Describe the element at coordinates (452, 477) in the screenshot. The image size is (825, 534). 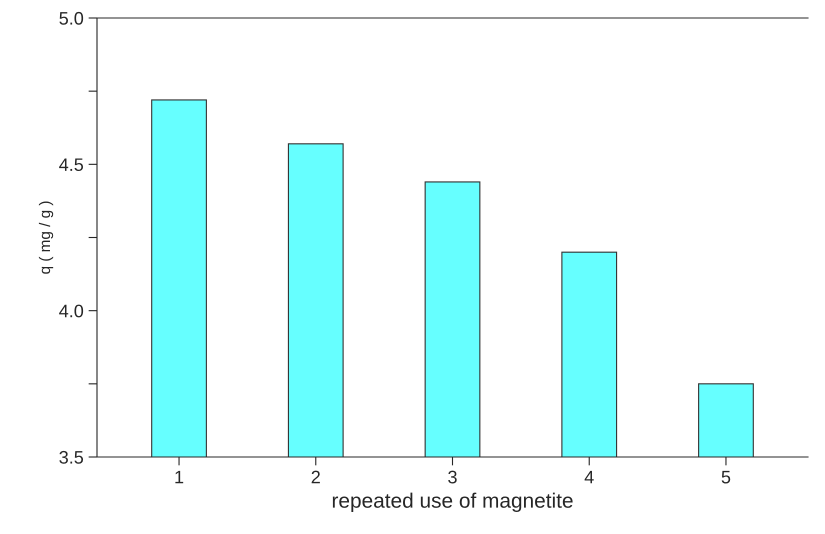
I see `x-tick-label: 3` at that location.